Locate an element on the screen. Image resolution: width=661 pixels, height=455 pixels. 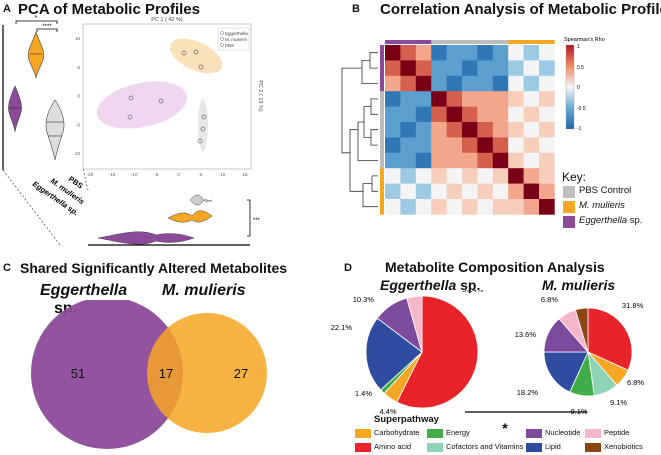
pca-legend-mm: M. mulieris is located at coordinates (236, 39).